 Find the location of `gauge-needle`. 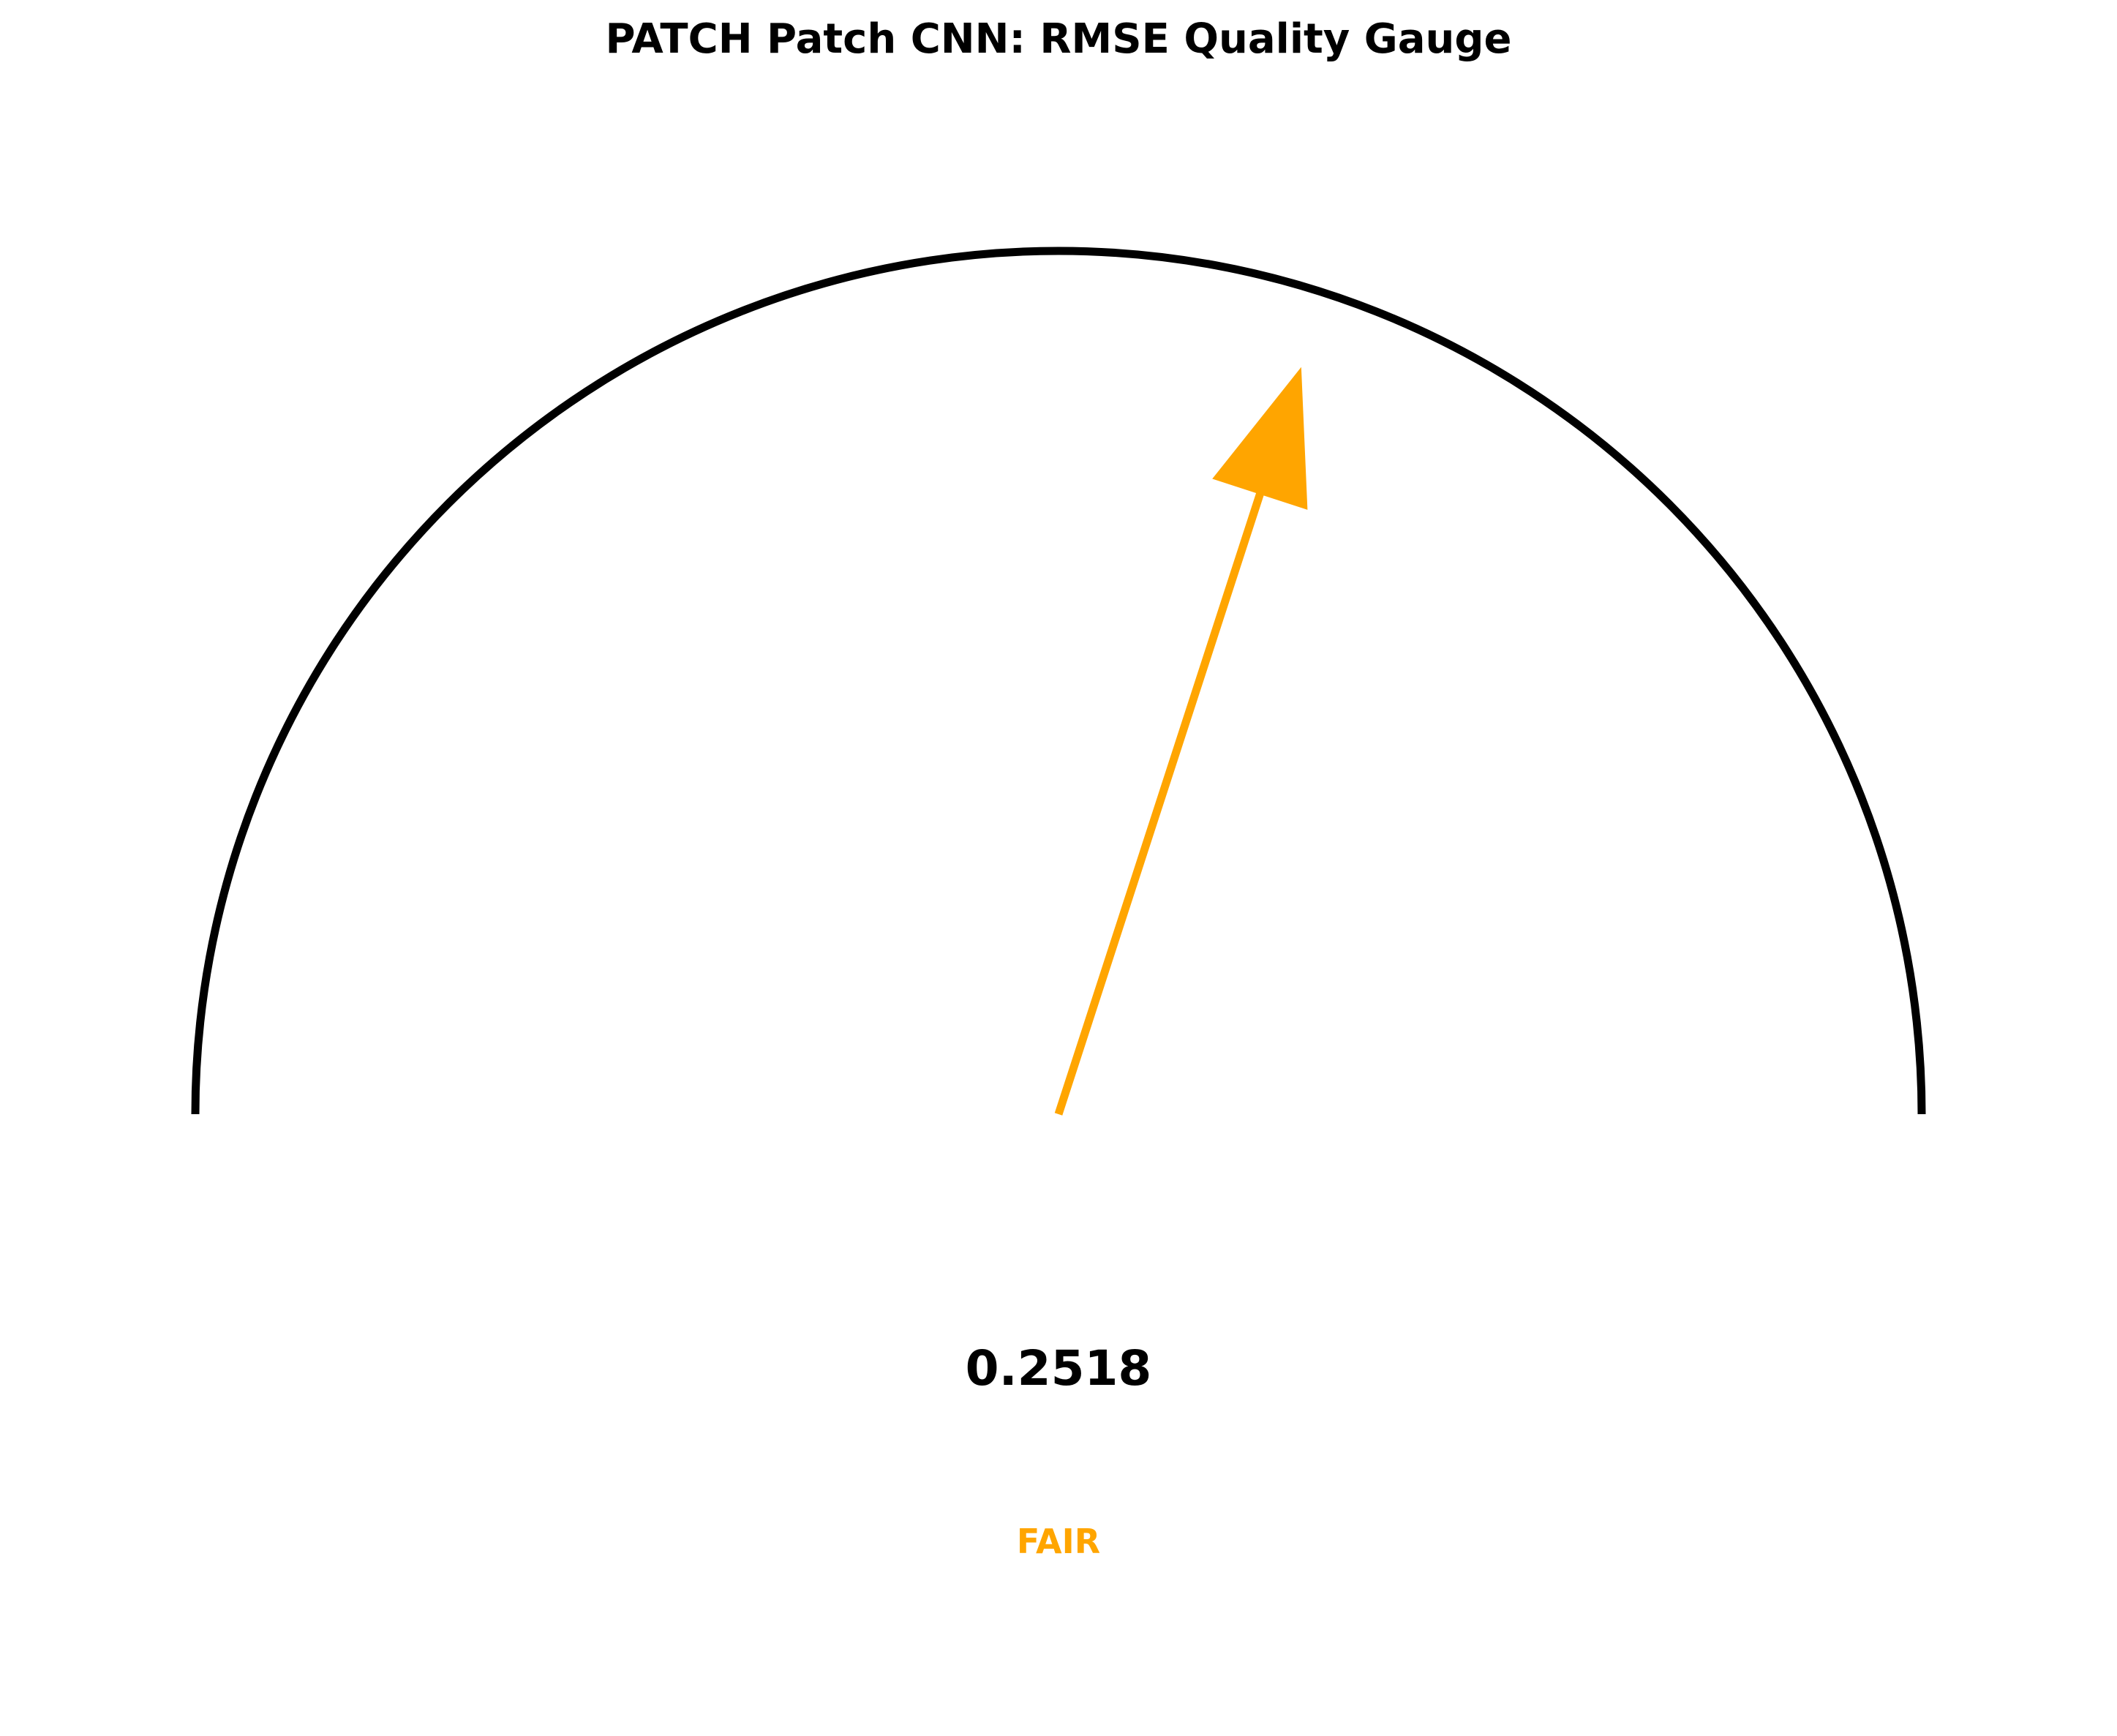

gauge-needle is located at coordinates (1160, 801).